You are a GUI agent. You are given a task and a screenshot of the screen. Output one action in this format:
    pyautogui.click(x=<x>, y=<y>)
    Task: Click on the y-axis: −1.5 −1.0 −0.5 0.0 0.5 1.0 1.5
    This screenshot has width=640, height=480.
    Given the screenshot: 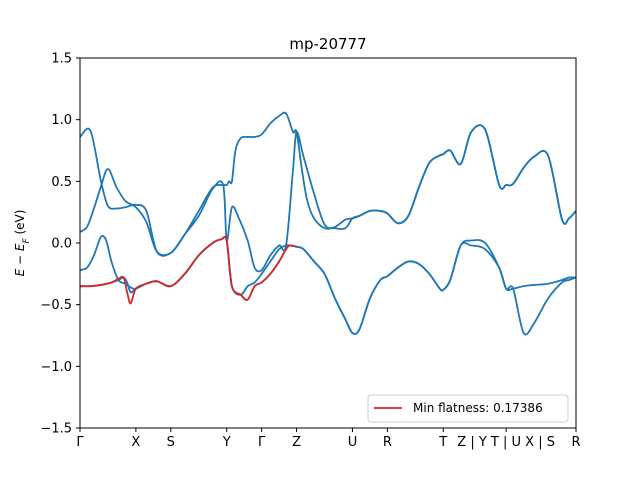 What is the action you would take?
    pyautogui.click(x=60, y=244)
    